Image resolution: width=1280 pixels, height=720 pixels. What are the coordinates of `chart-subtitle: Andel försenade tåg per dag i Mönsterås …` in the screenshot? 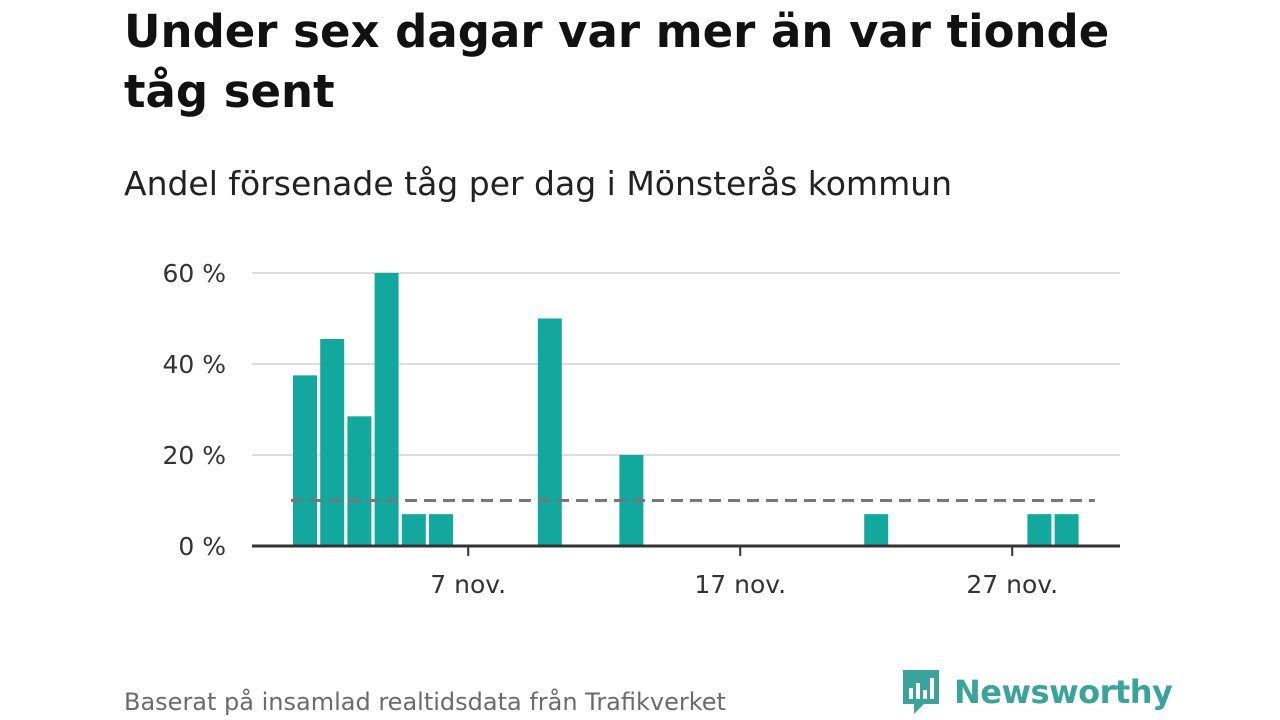 It's located at (538, 183).